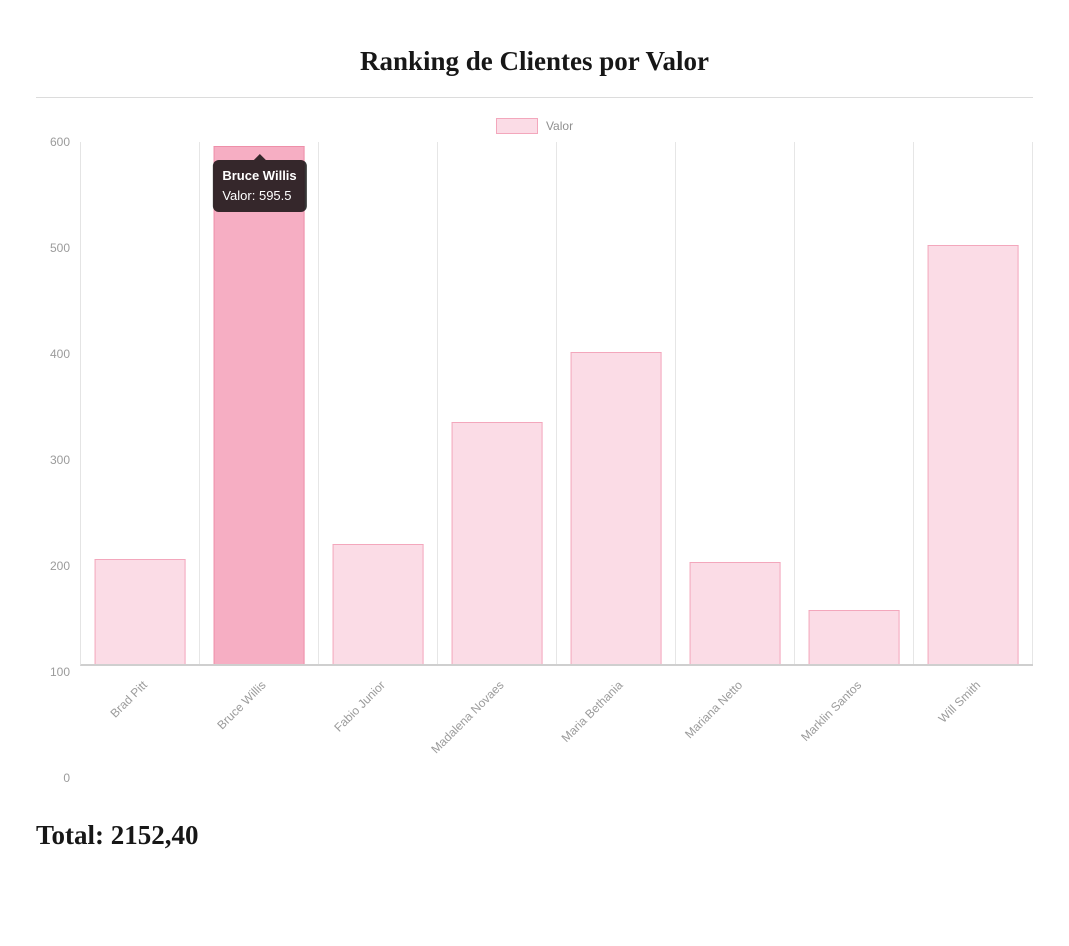  Describe the element at coordinates (616, 508) in the screenshot. I see `bar-maria-bethania` at that location.